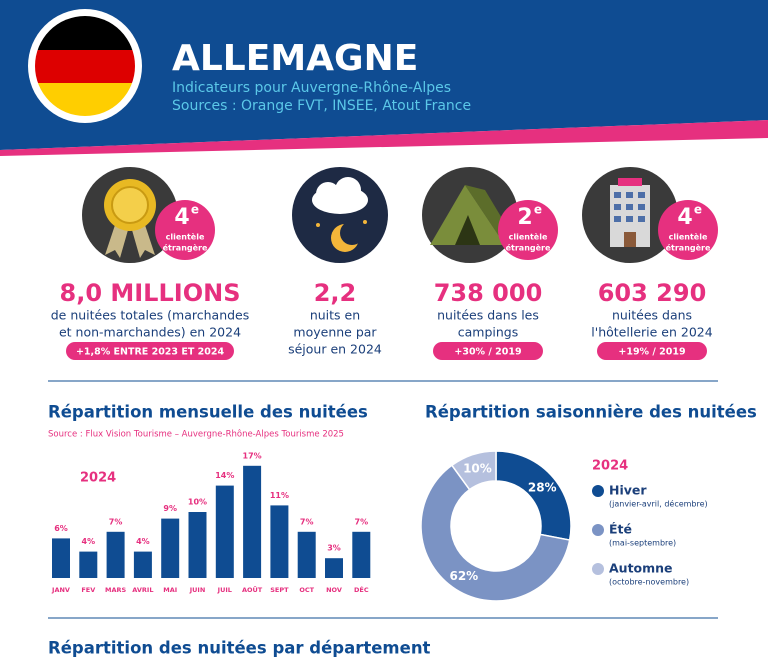 This screenshot has width=768, height=665. I want to click on month-label: FEV, so click(88, 590).